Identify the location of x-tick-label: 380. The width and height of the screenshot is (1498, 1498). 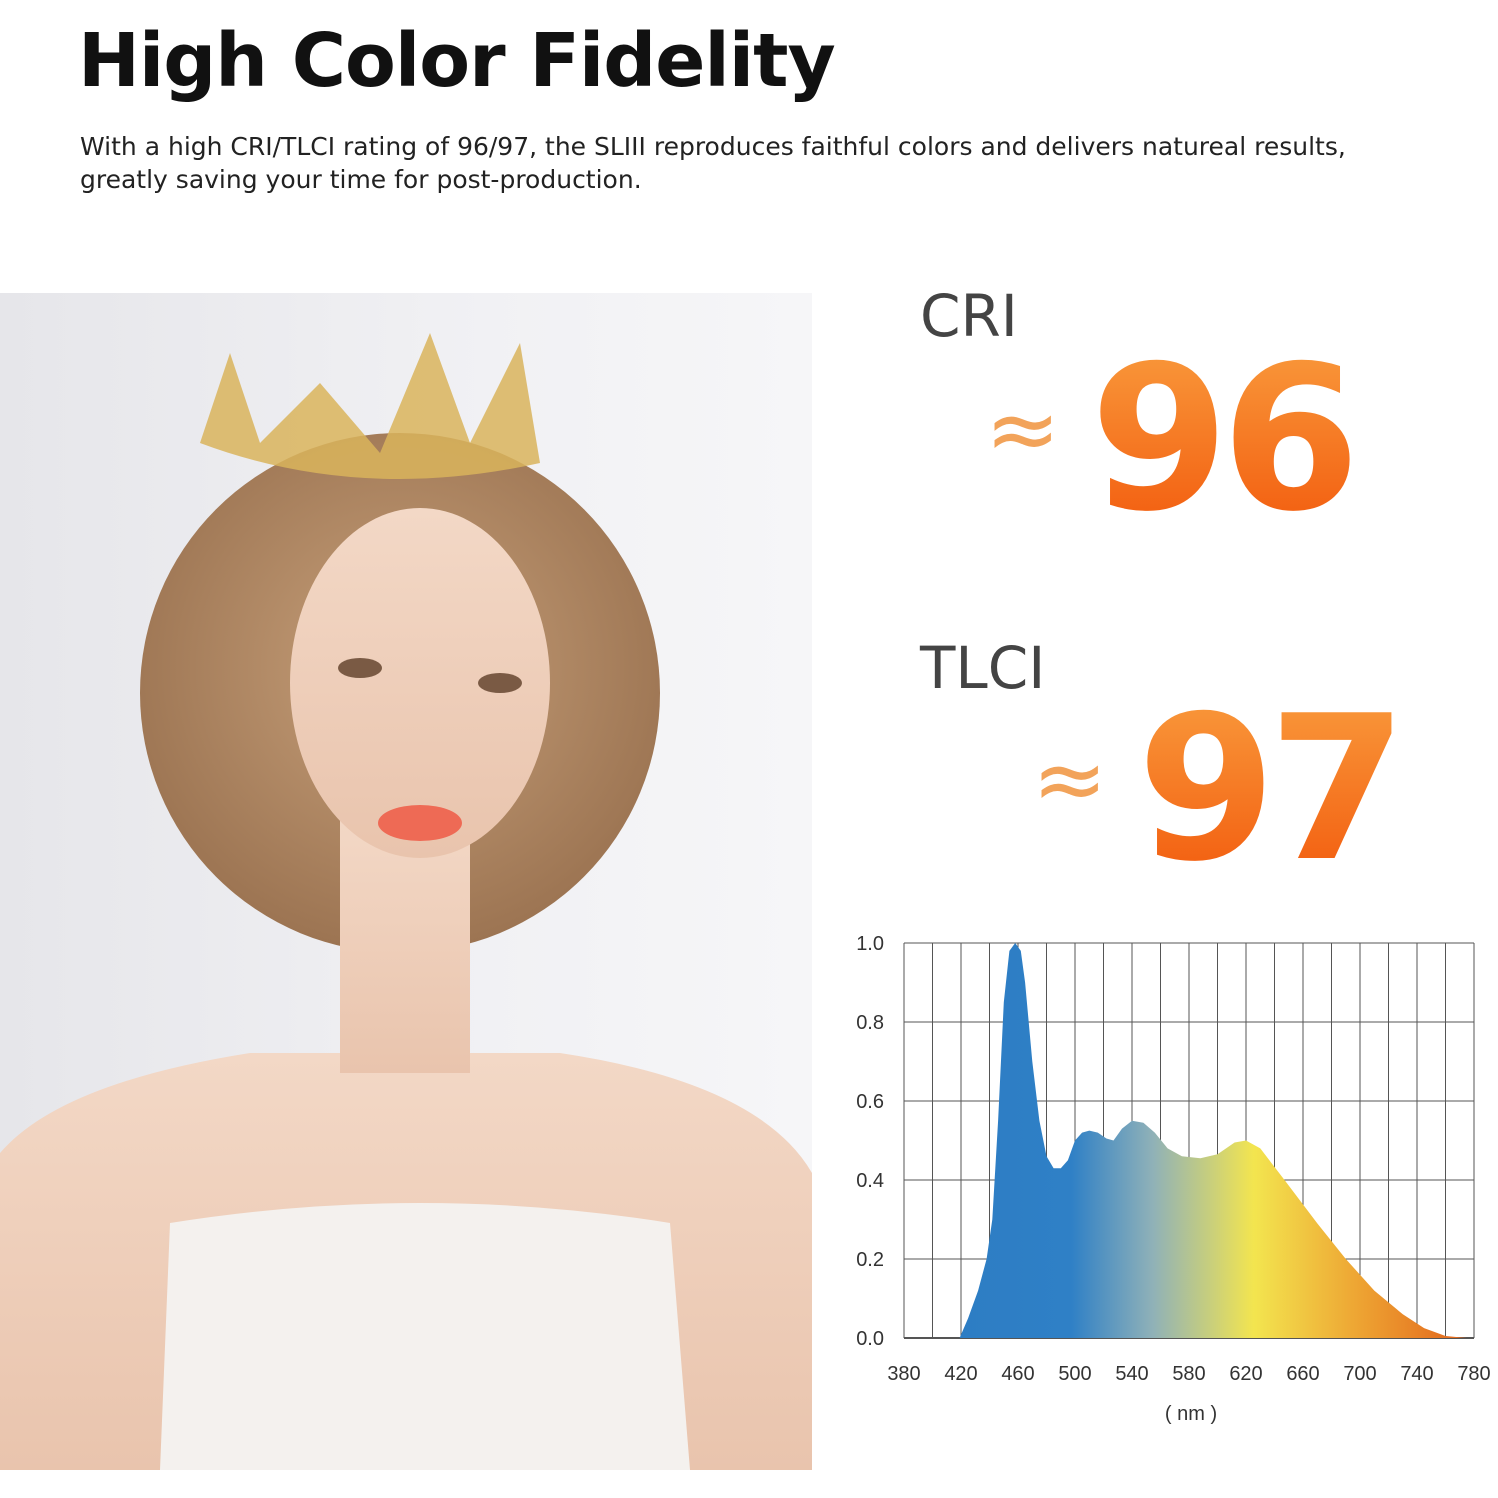
(903, 1374).